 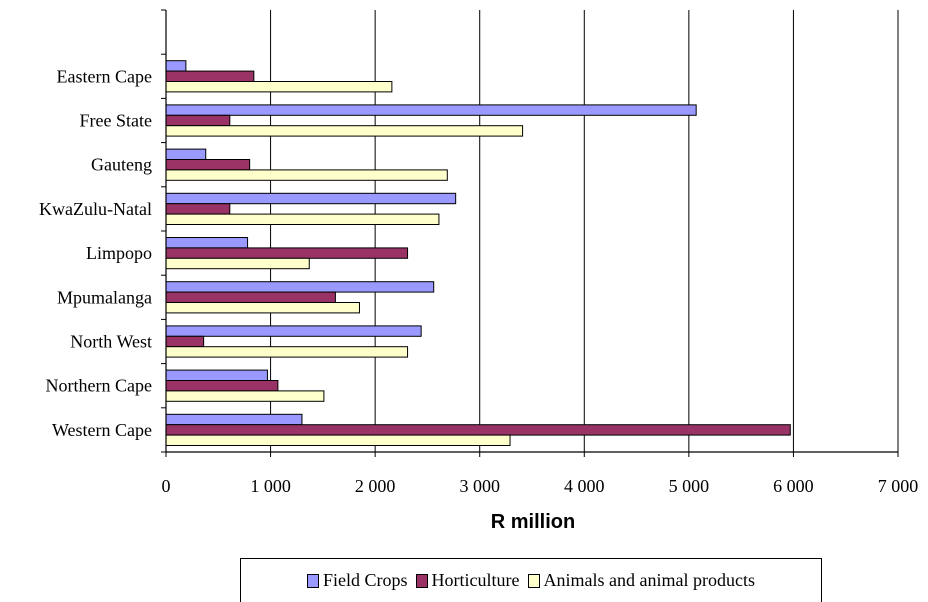 I want to click on x-tick-label: 4 000, so click(x=584, y=486).